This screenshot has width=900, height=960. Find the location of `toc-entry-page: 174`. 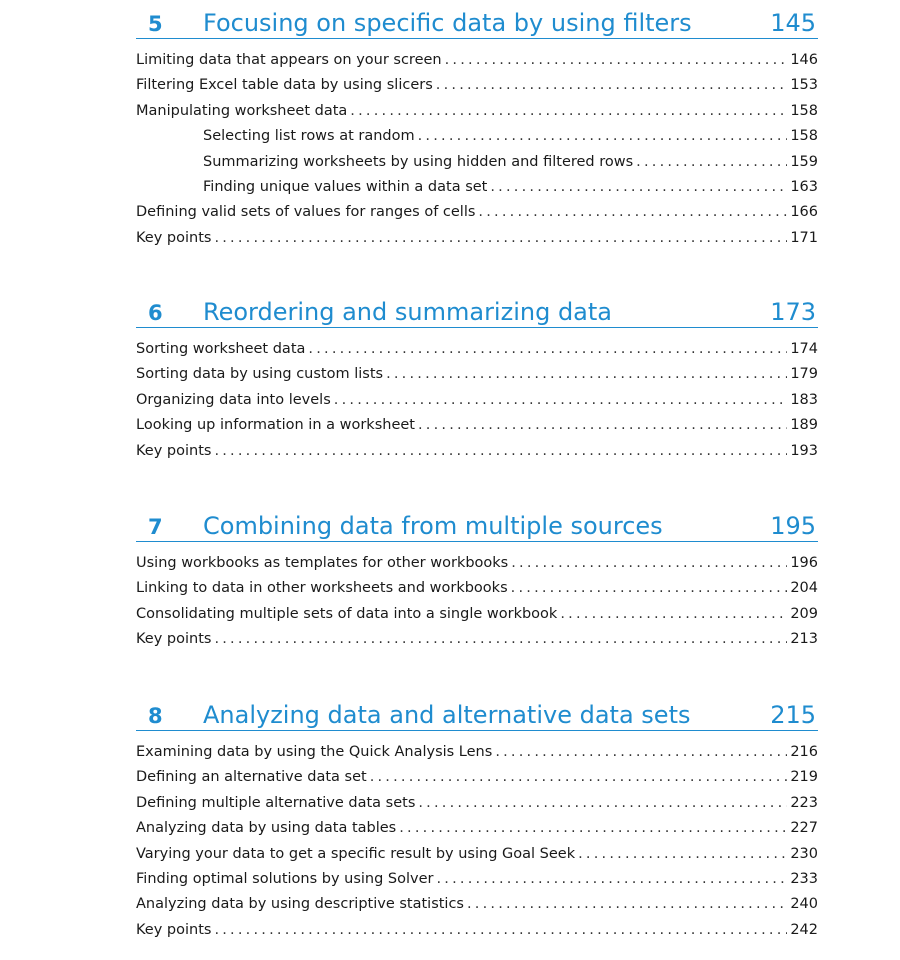

toc-entry-page: 174 is located at coordinates (804, 349).